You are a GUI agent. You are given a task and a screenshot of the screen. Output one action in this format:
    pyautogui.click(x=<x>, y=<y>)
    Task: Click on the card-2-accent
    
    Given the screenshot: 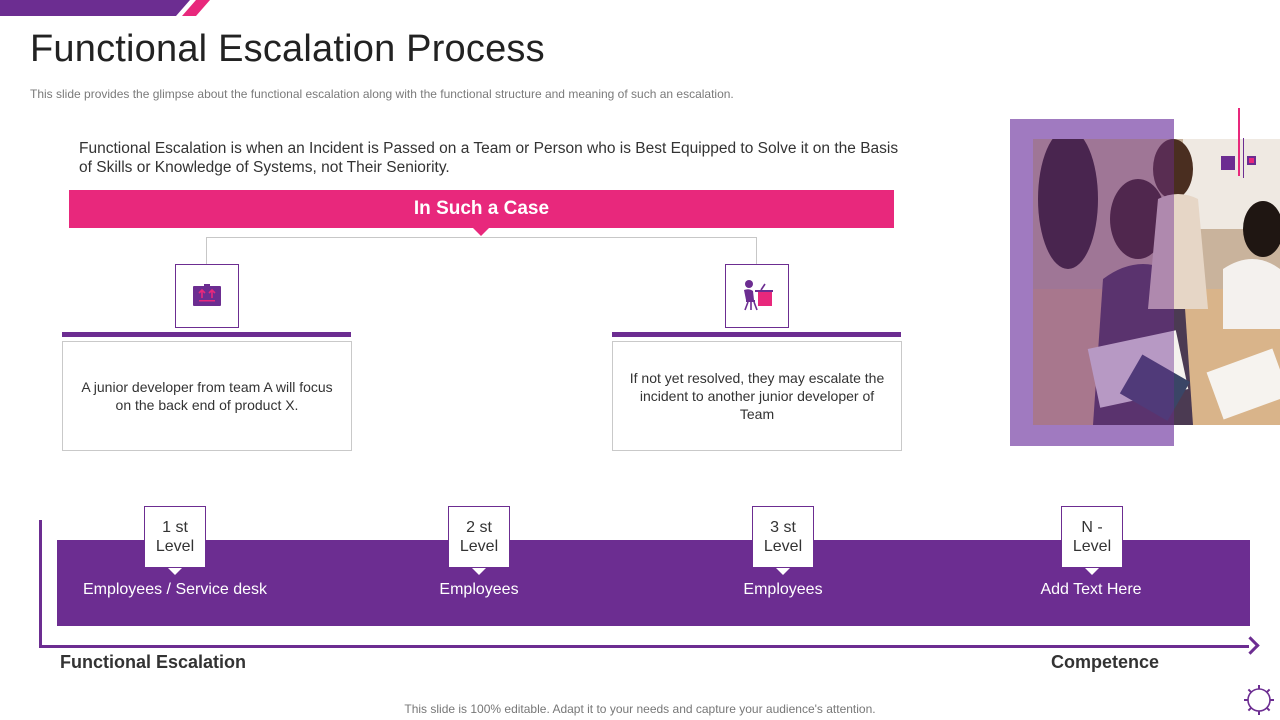 What is the action you would take?
    pyautogui.click(x=756, y=334)
    